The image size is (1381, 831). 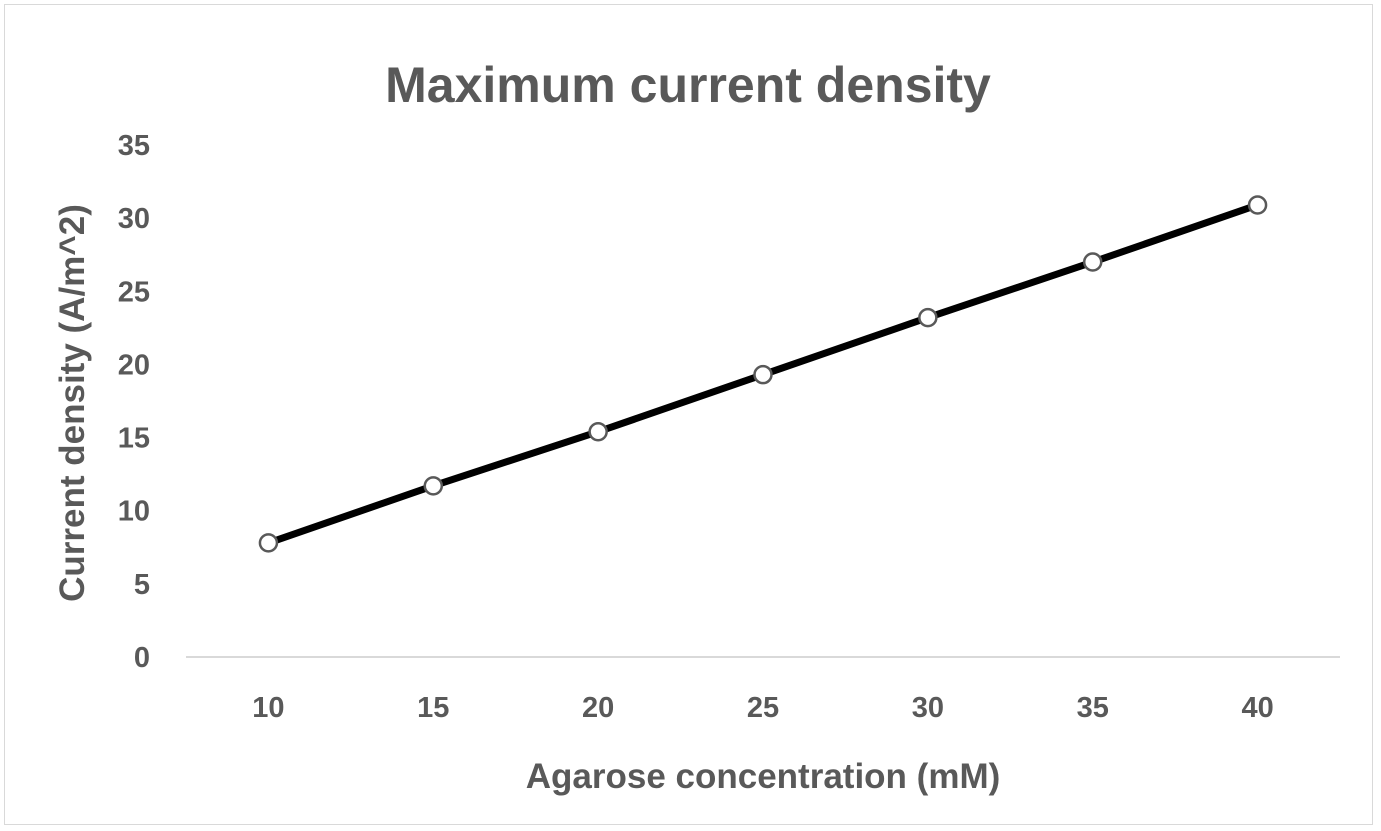 I want to click on x-tick-label: 25, so click(x=763, y=708).